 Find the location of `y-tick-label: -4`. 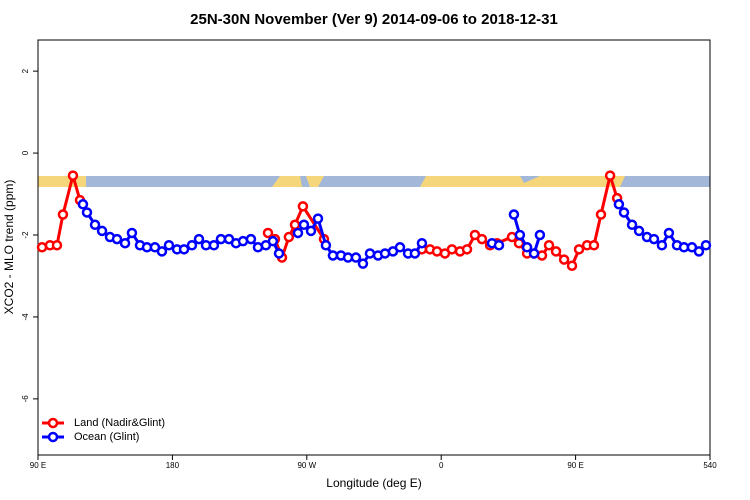

y-tick-label: -4 is located at coordinates (25, 317).